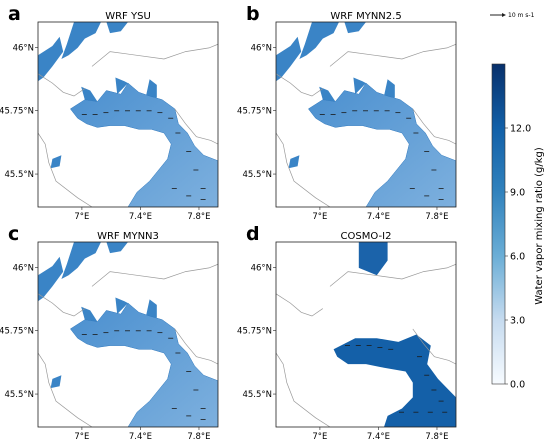 The height and width of the screenshot is (445, 550). I want to click on colorbar-tick-label: 3.0, so click(517, 321).